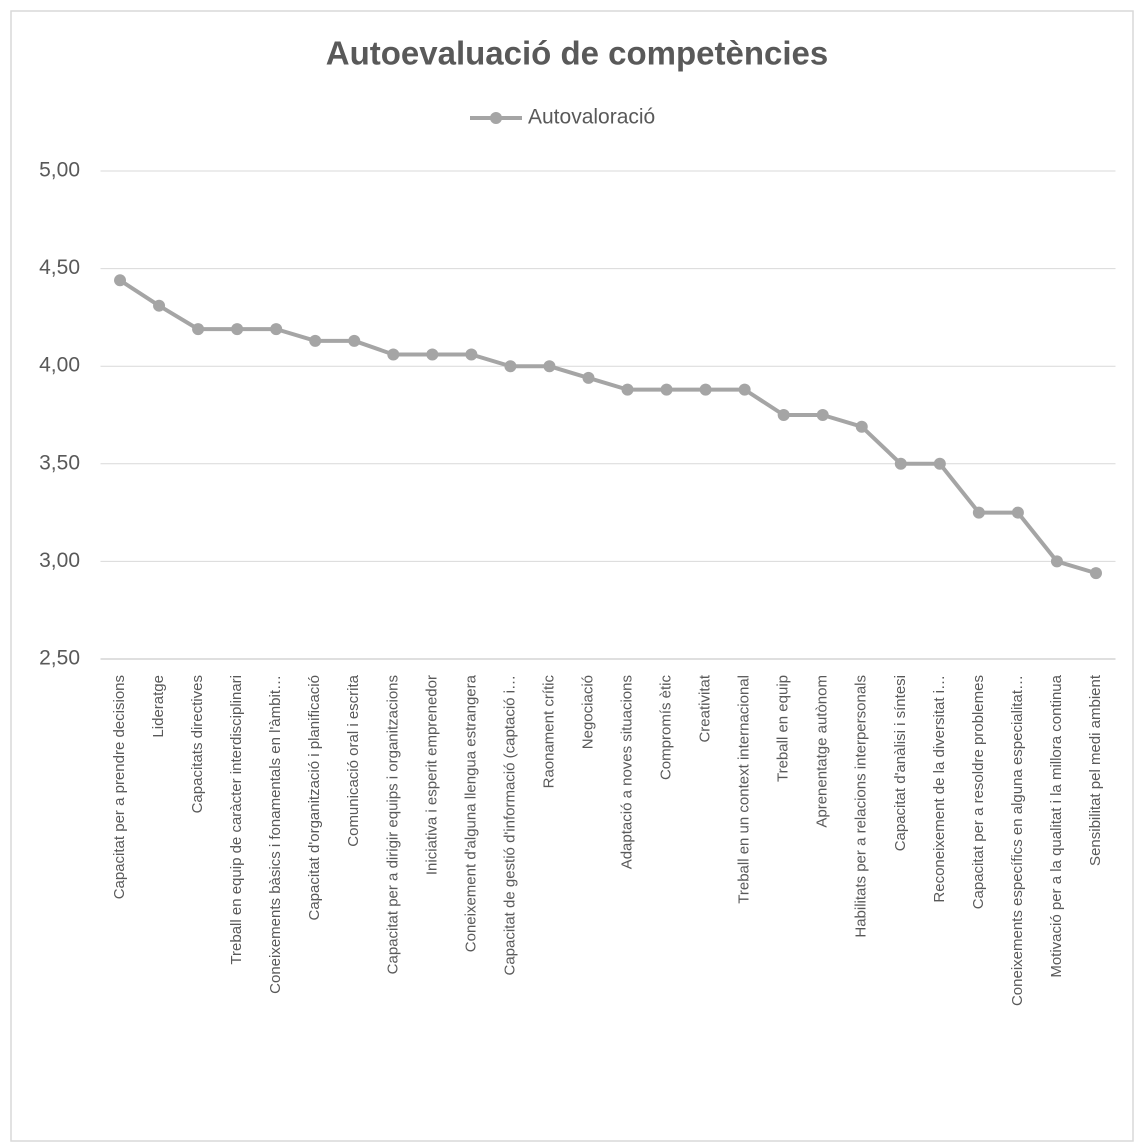  Describe the element at coordinates (900, 763) in the screenshot. I see `x-tick-label: Capacitat d'anàlisi i síntesi` at that location.